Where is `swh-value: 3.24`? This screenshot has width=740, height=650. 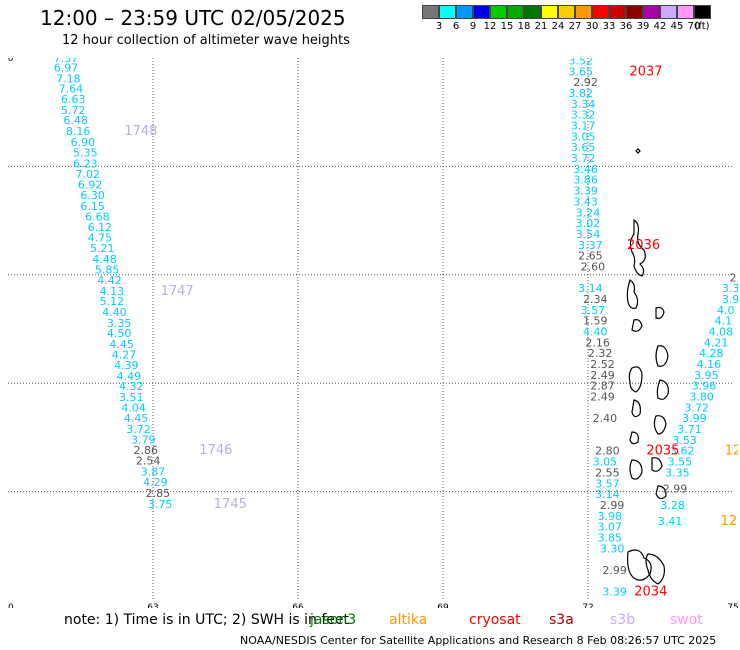 swh-value: 3.24 is located at coordinates (588, 212).